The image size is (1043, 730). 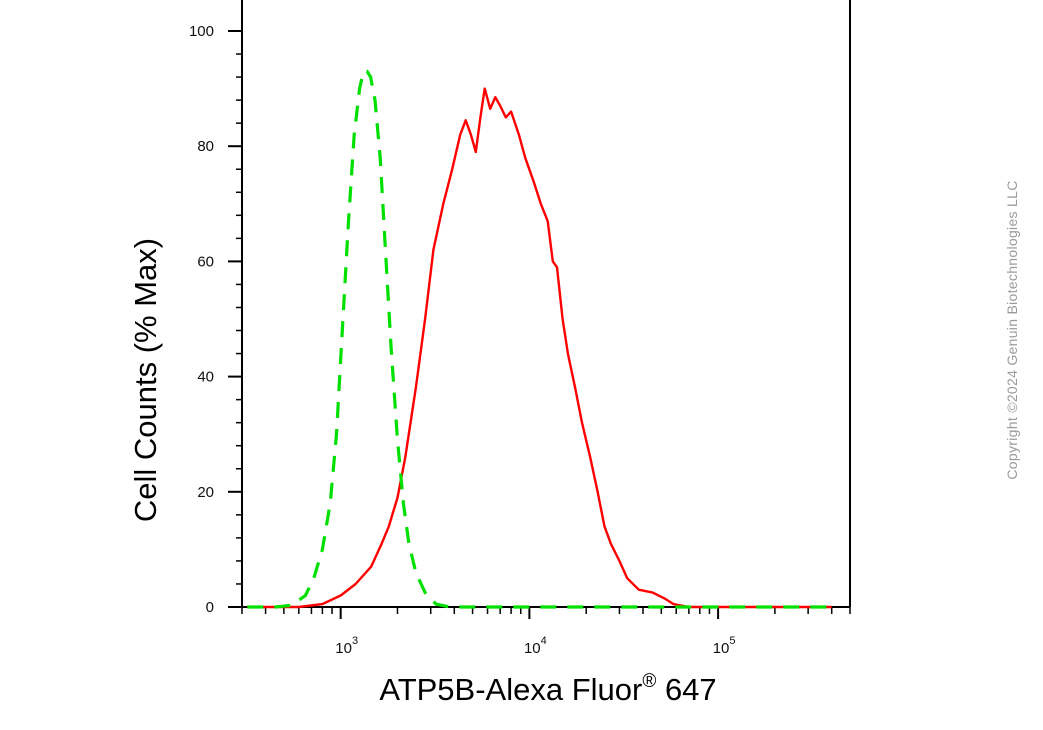 What do you see at coordinates (205, 146) in the screenshot?
I see `y-tick-label: 80` at bounding box center [205, 146].